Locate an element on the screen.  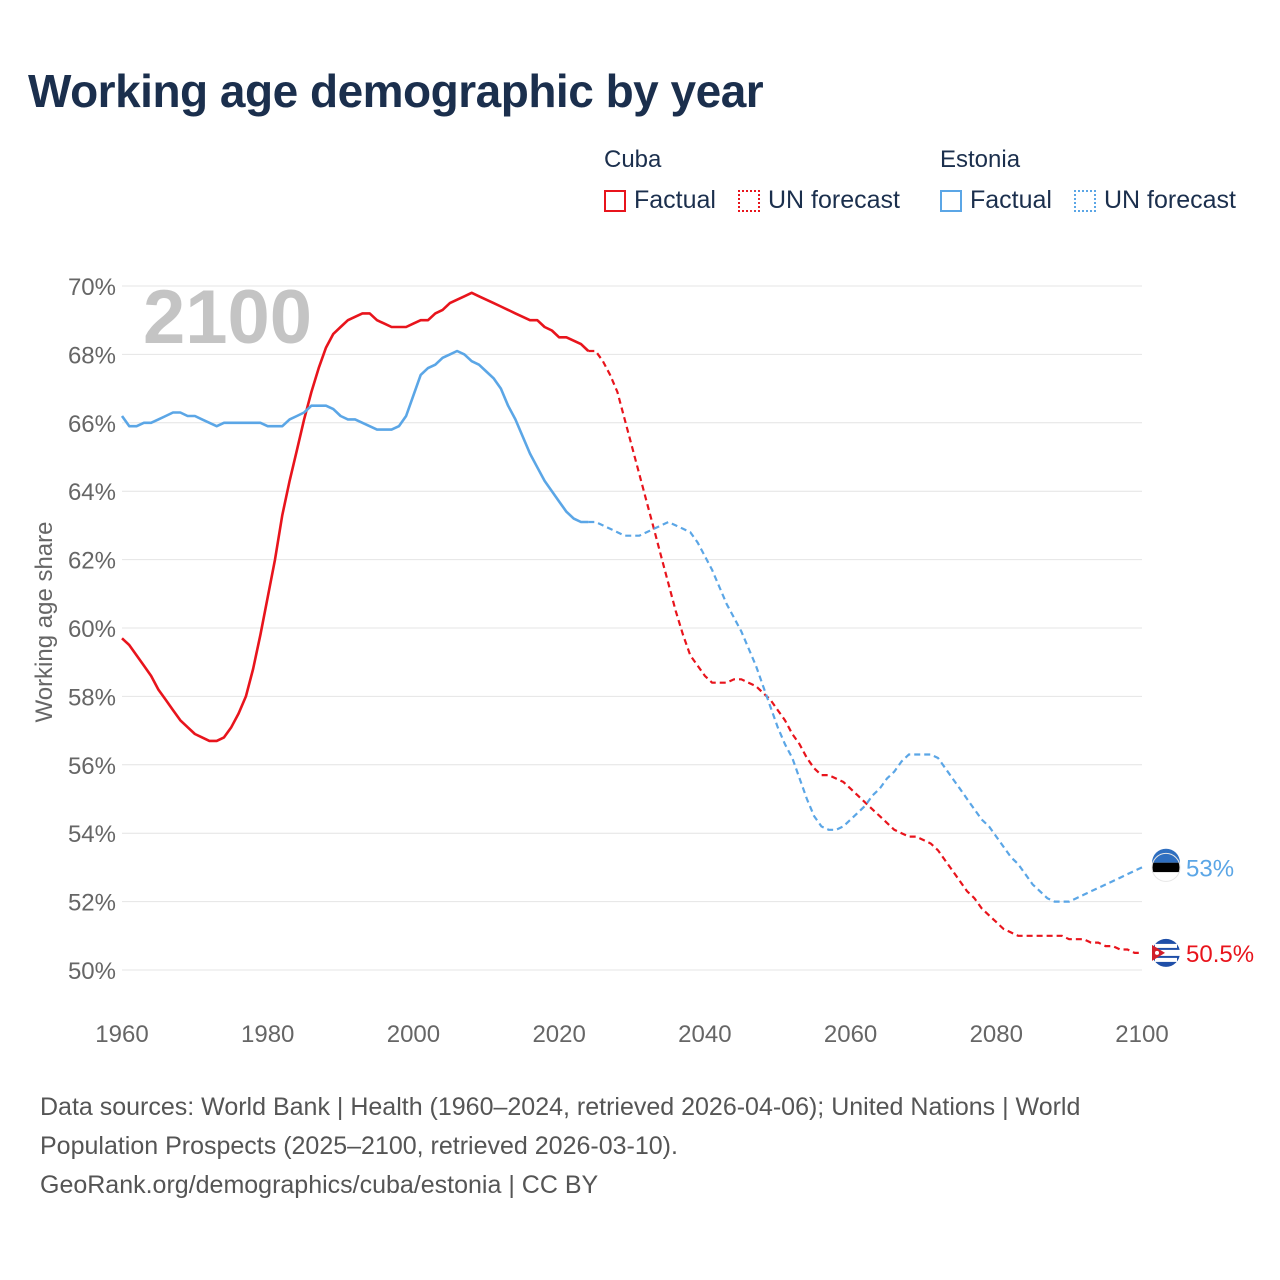
y-tick-label: 64% is located at coordinates (92, 492).